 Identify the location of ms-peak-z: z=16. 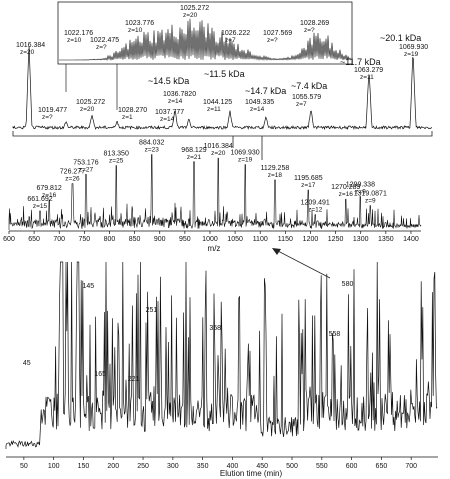
(49, 195).